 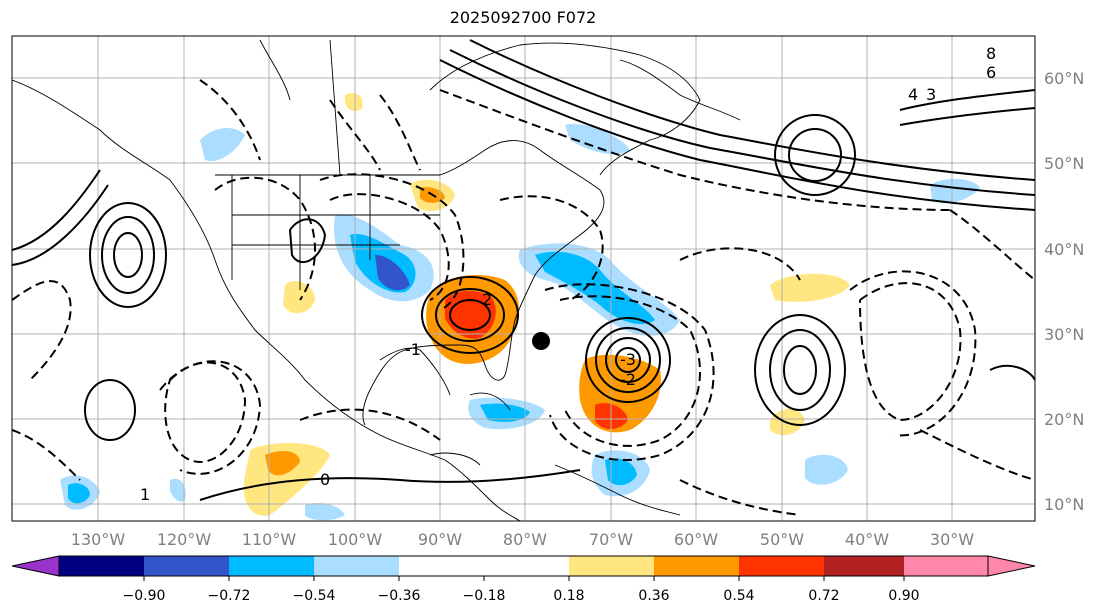 What do you see at coordinates (314, 596) in the screenshot?
I see `colorbar-tick-label: −0.54` at bounding box center [314, 596].